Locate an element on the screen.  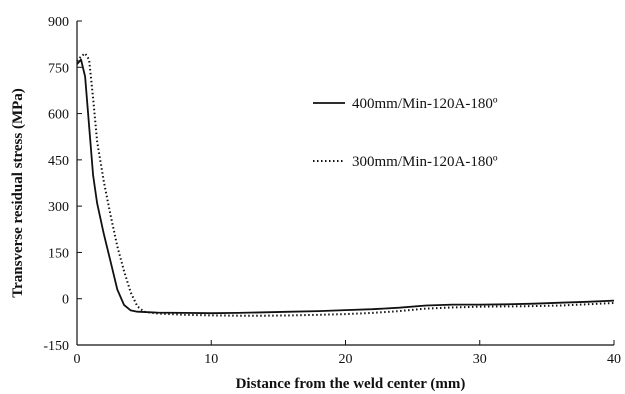
x-tick-label: 0 is located at coordinates (77, 359).